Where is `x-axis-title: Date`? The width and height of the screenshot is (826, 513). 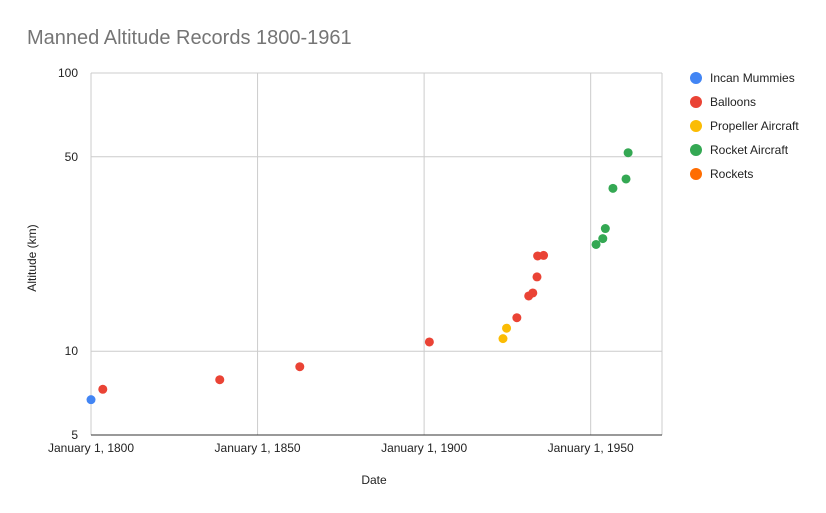
x-axis-title: Date is located at coordinates (374, 480).